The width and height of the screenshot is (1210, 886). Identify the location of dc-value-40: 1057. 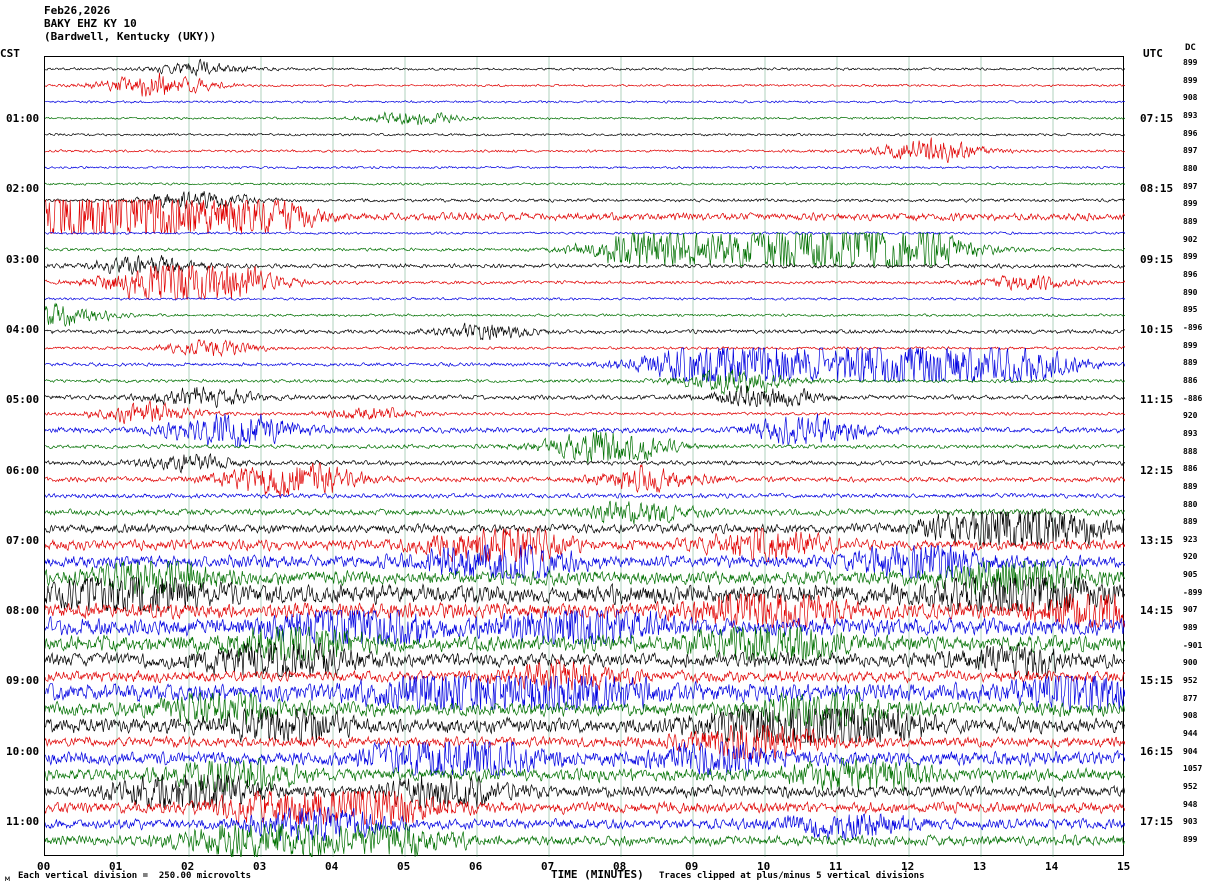
(1193, 769).